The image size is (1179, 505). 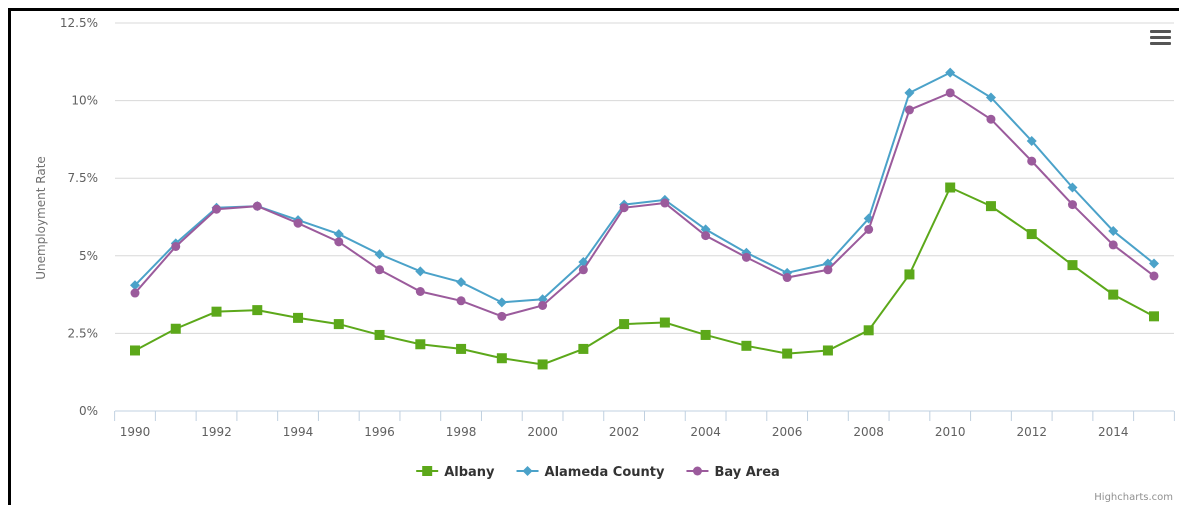 I want to click on legend: Albany Alameda County Bay Area, so click(x=598, y=472).